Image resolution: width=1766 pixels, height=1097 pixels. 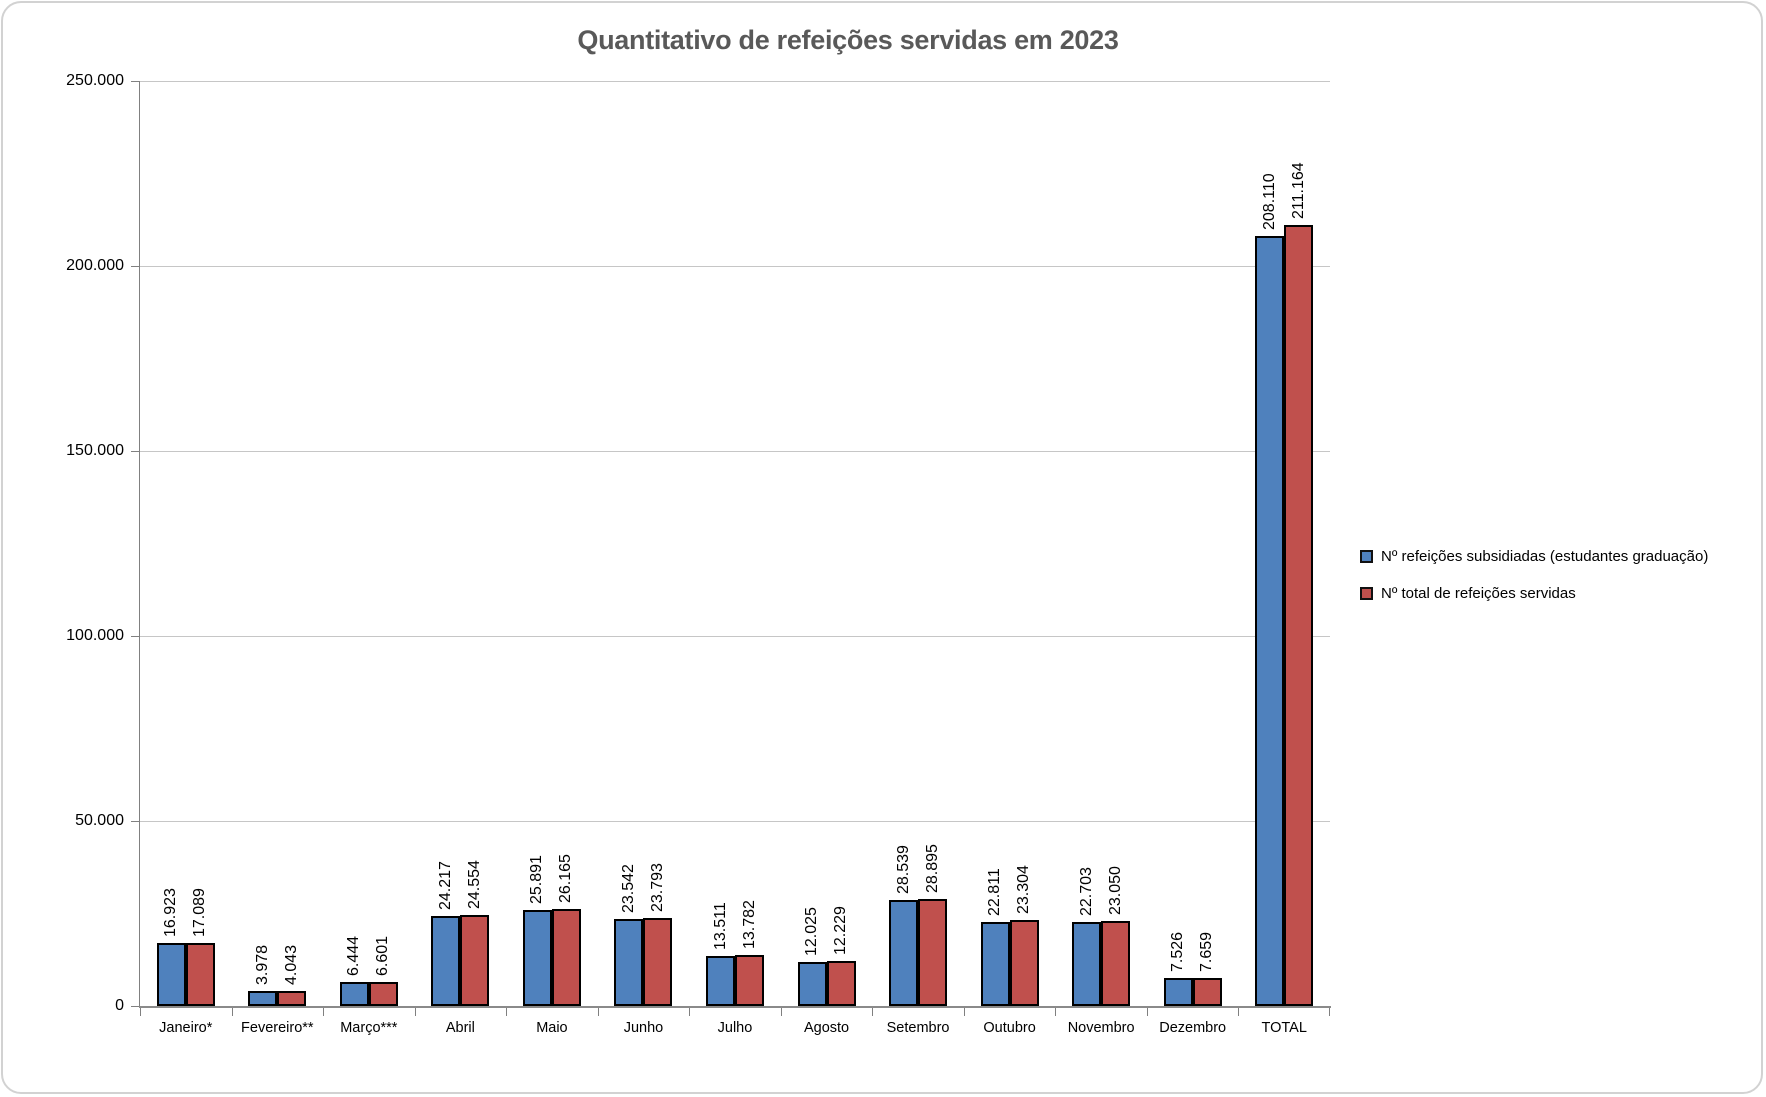 What do you see at coordinates (918, 1028) in the screenshot?
I see `x-axis-category-label: Setembro` at bounding box center [918, 1028].